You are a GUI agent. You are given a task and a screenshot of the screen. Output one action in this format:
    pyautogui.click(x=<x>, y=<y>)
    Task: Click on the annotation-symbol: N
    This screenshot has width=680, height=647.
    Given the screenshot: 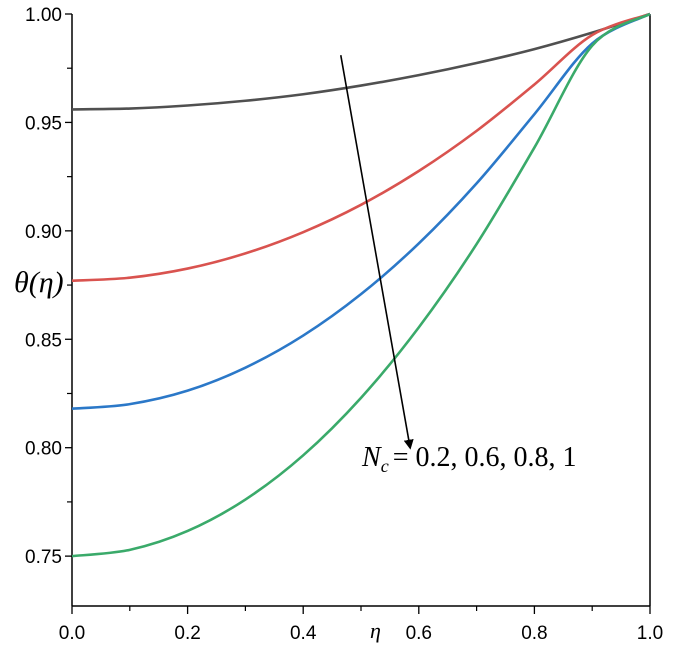 What is the action you would take?
    pyautogui.click(x=371, y=457)
    